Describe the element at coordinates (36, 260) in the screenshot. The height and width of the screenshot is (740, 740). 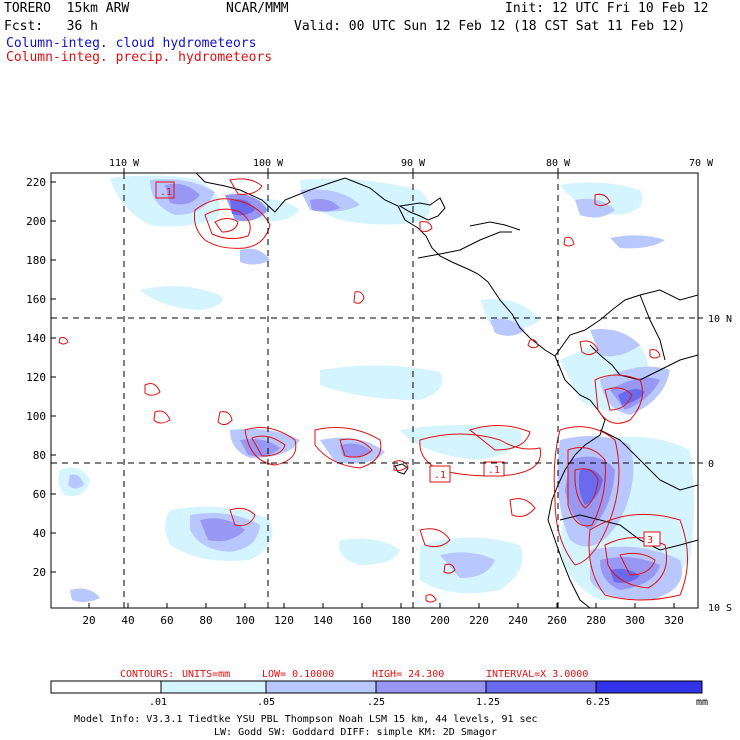
I see `grid-y-label: 180` at that location.